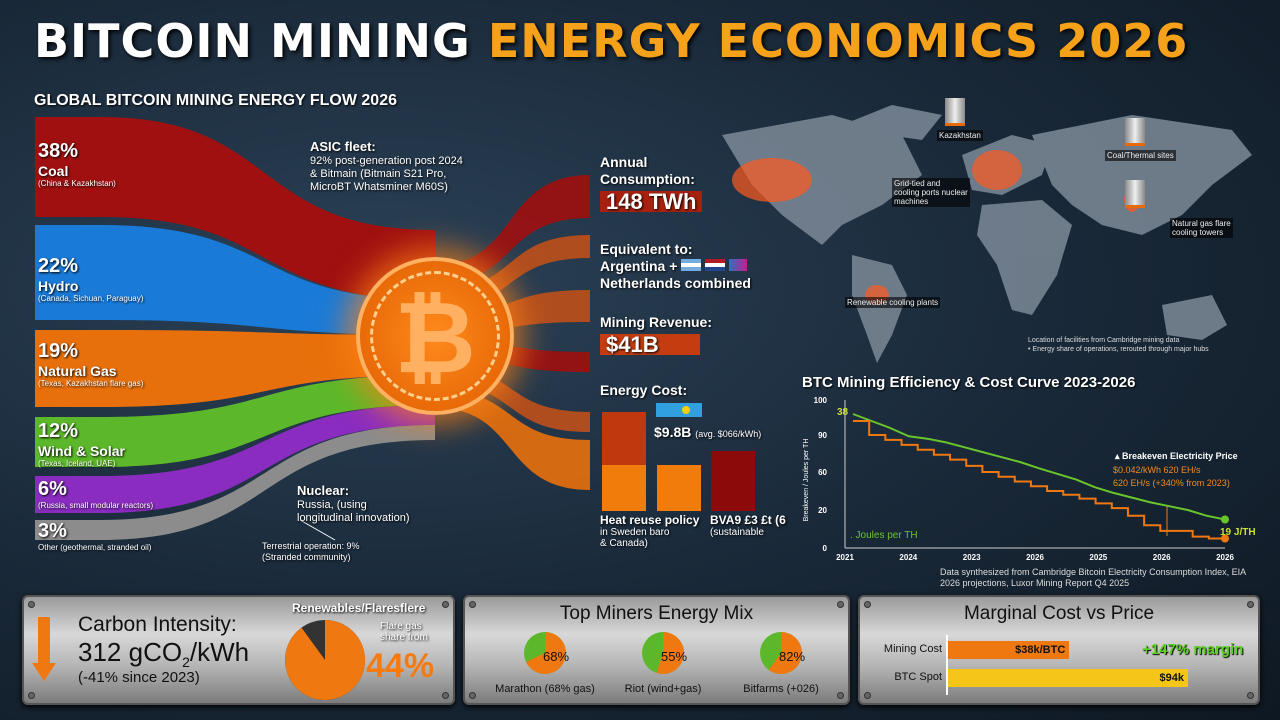 The height and width of the screenshot is (720, 1280). What do you see at coordinates (404, 632) in the screenshot?
I see `pie-note: Flare gas share from` at bounding box center [404, 632].